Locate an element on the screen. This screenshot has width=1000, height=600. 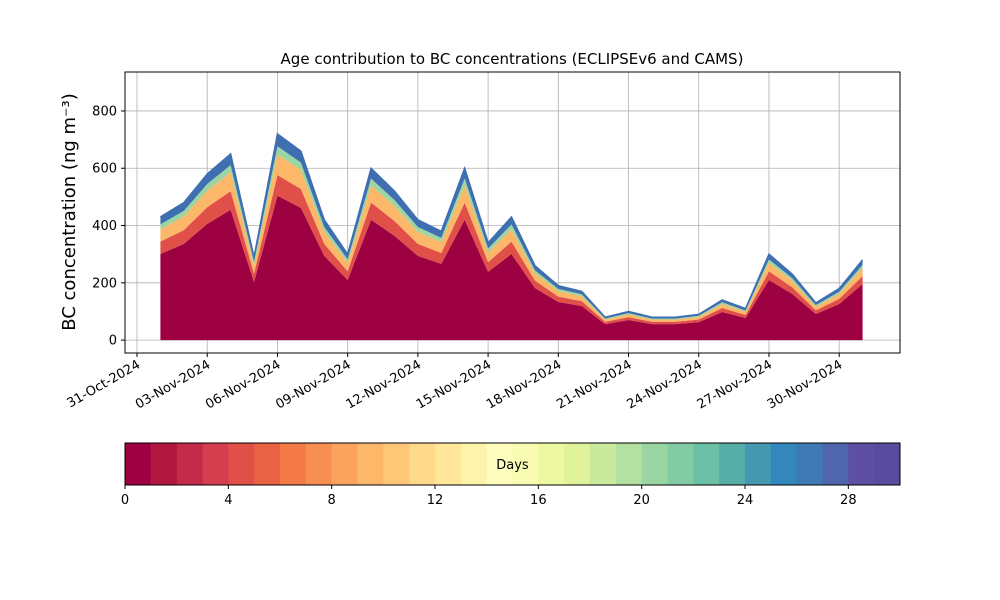
y-tick-label: 0 is located at coordinates (113, 341).